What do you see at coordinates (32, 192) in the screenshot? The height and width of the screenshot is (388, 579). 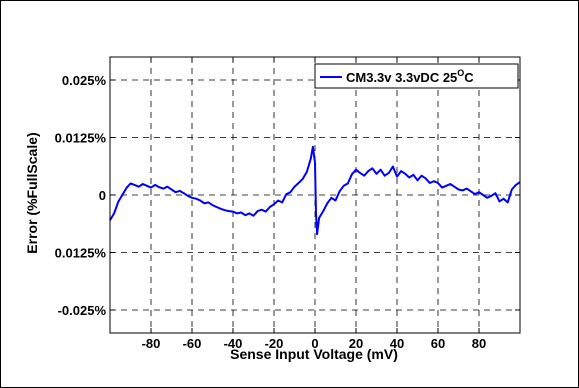 I see `y-axis-title: Error (%FullScale)` at bounding box center [32, 192].